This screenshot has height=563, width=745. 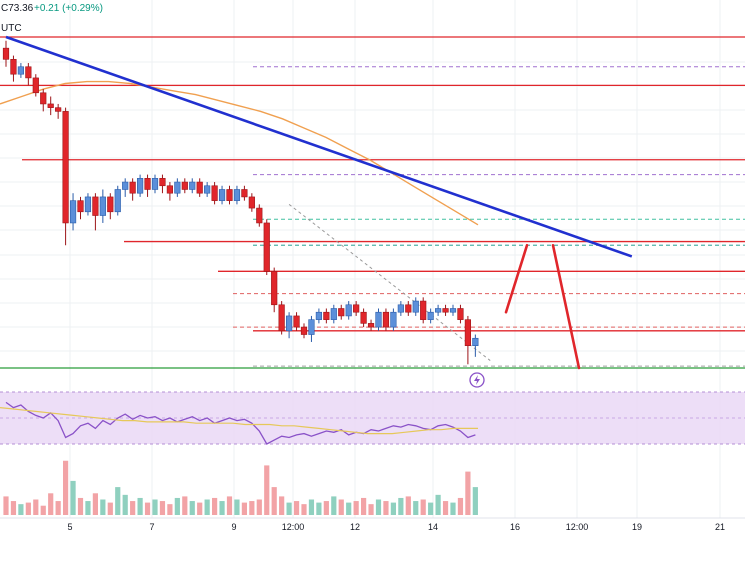 What do you see at coordinates (542, 306) in the screenshot?
I see `projected-path` at bounding box center [542, 306].